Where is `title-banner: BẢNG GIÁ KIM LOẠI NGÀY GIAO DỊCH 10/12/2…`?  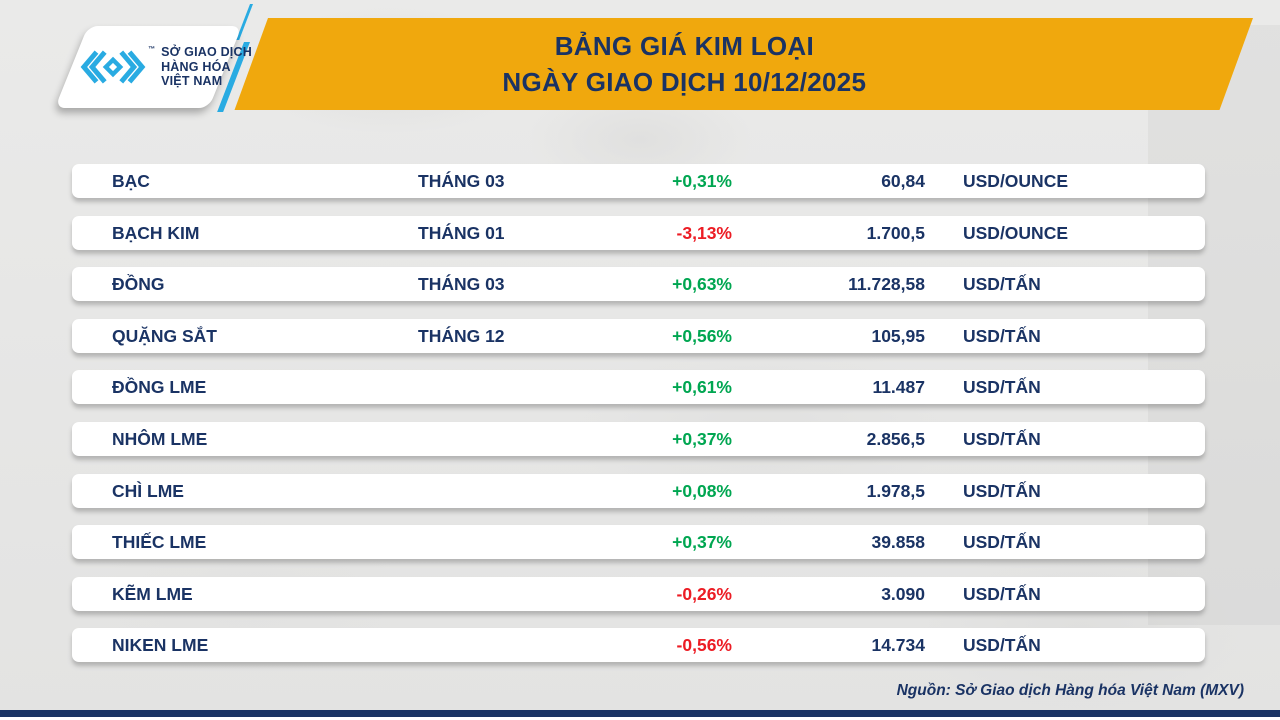 title-banner: BẢNG GIÁ KIM LOẠI NGÀY GIAO DỊCH 10/12/2… is located at coordinates (743, 64).